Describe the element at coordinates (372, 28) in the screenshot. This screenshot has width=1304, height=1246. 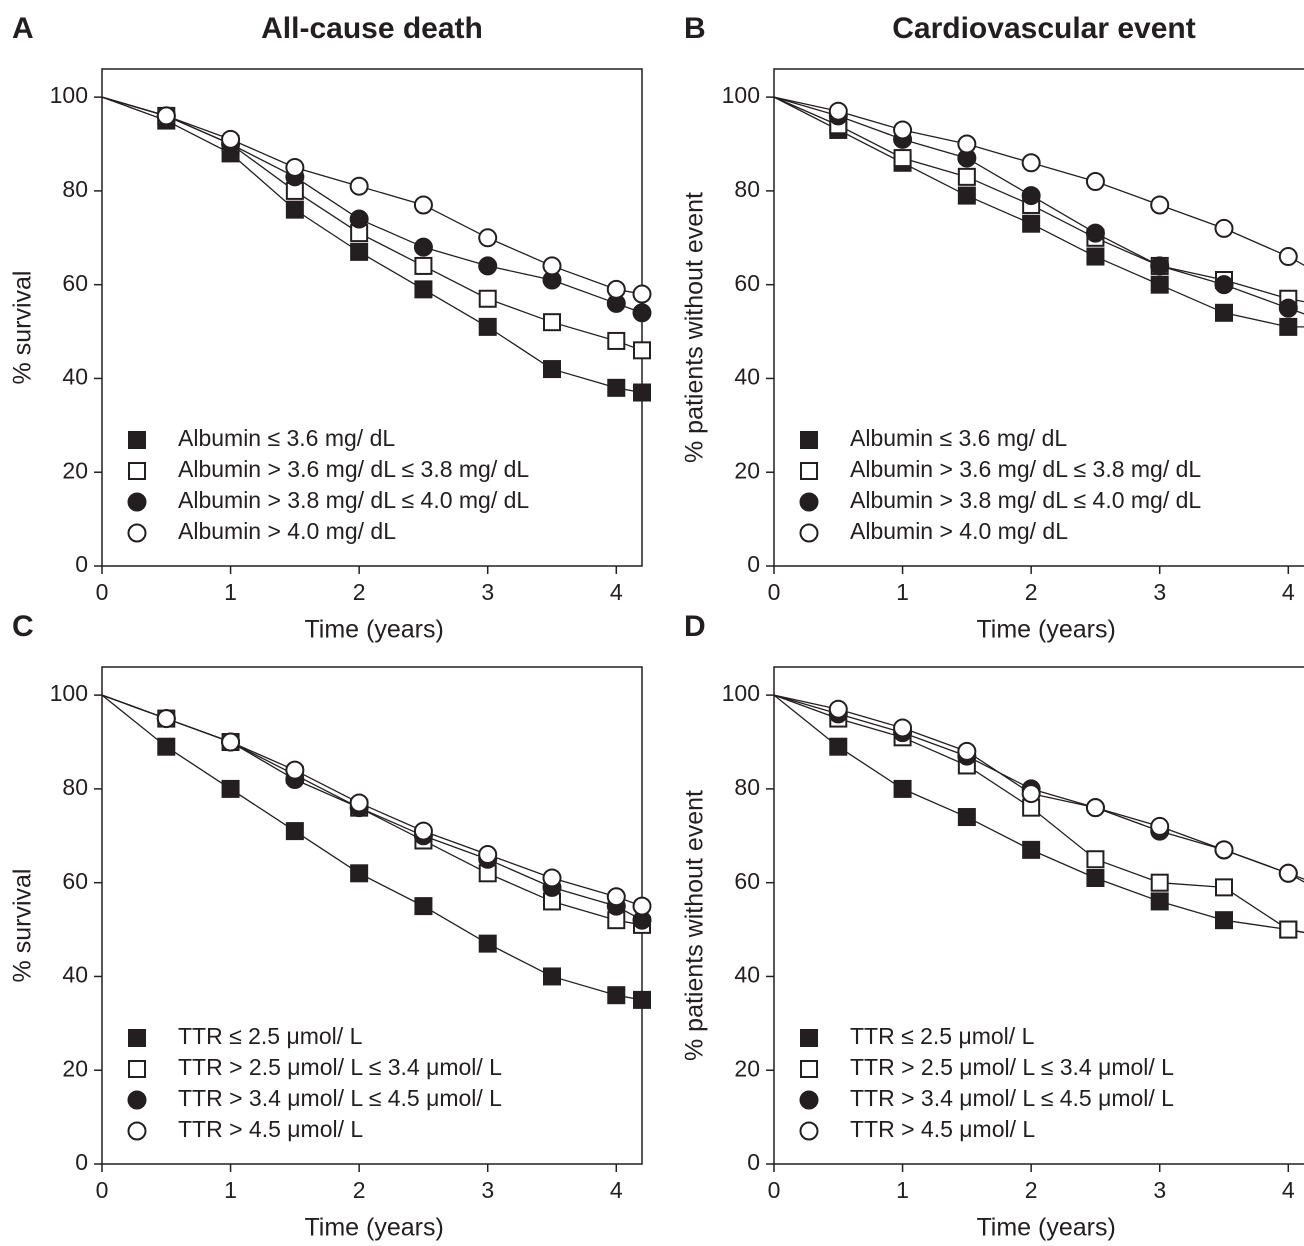
I see `panel-title: All-cause death` at that location.